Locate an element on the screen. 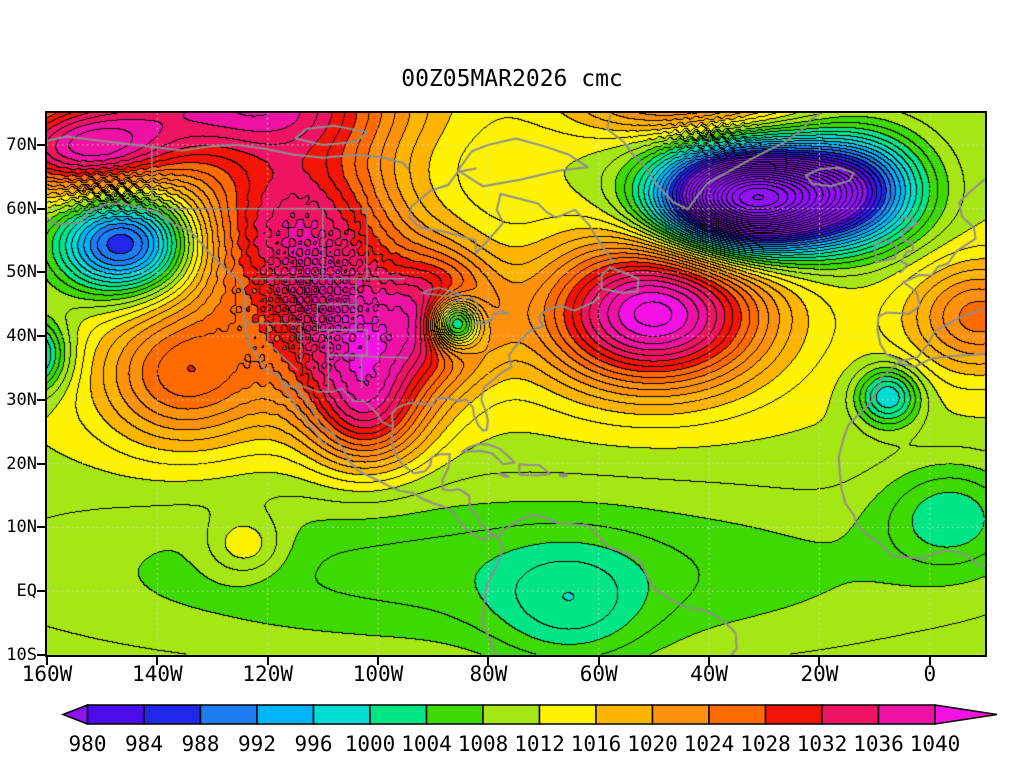 The height and width of the screenshot is (768, 1024). colorbar-tick-label: 980 is located at coordinates (88, 744).